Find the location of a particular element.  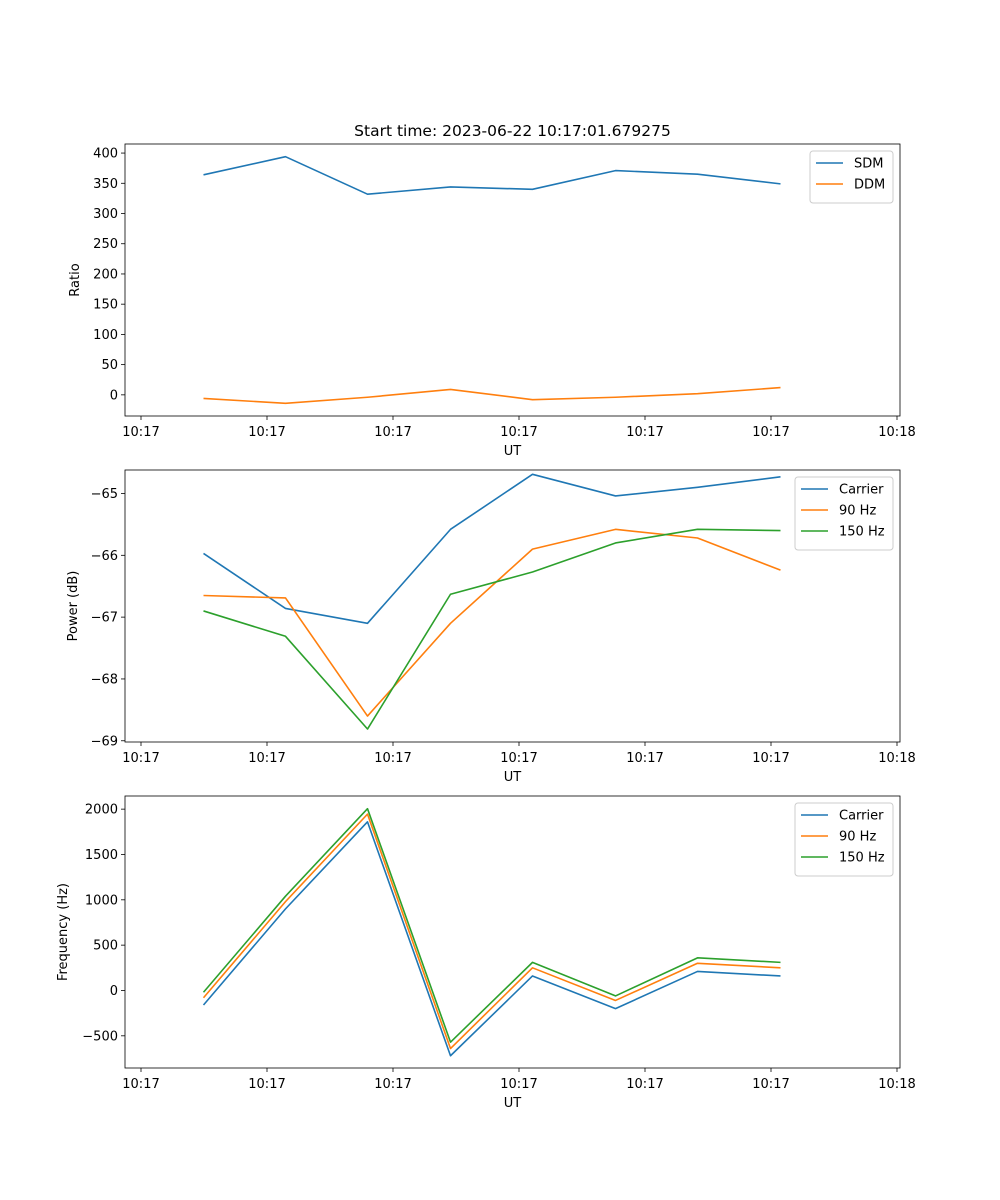

series-line-sdm is located at coordinates (492, 175).